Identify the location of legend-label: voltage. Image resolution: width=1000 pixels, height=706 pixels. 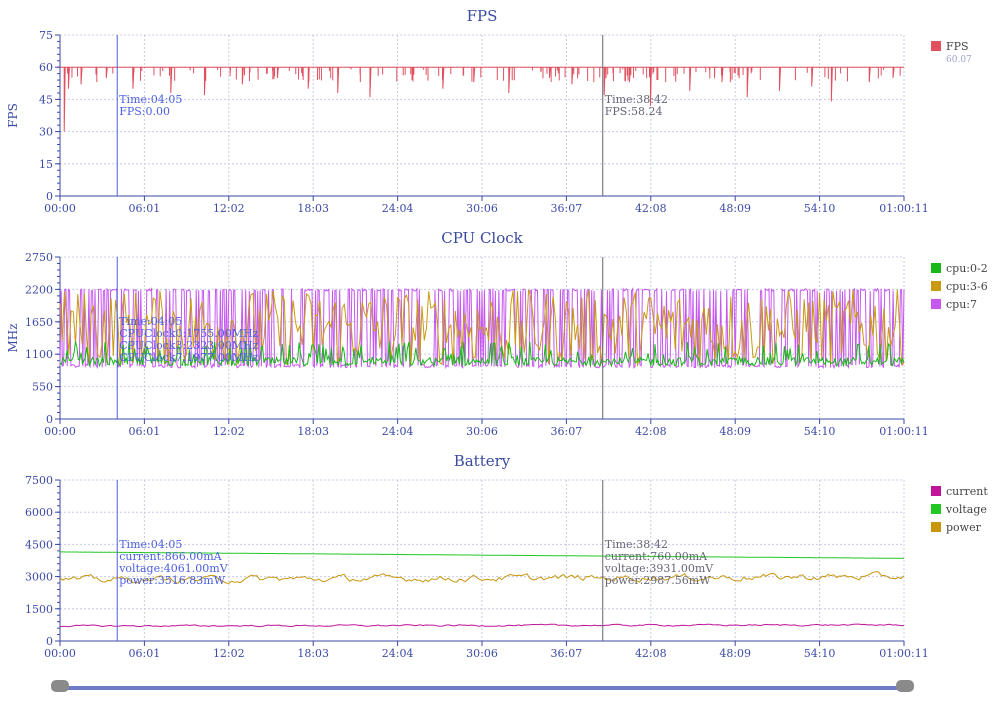
(966, 509).